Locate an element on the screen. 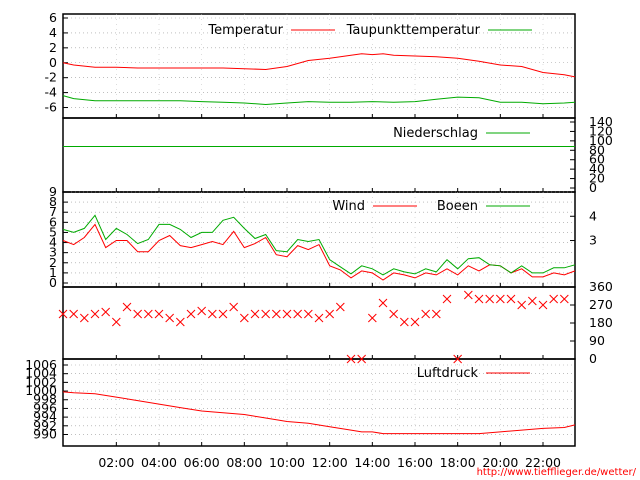  y-tick-label: 7 is located at coordinates (53, 211).